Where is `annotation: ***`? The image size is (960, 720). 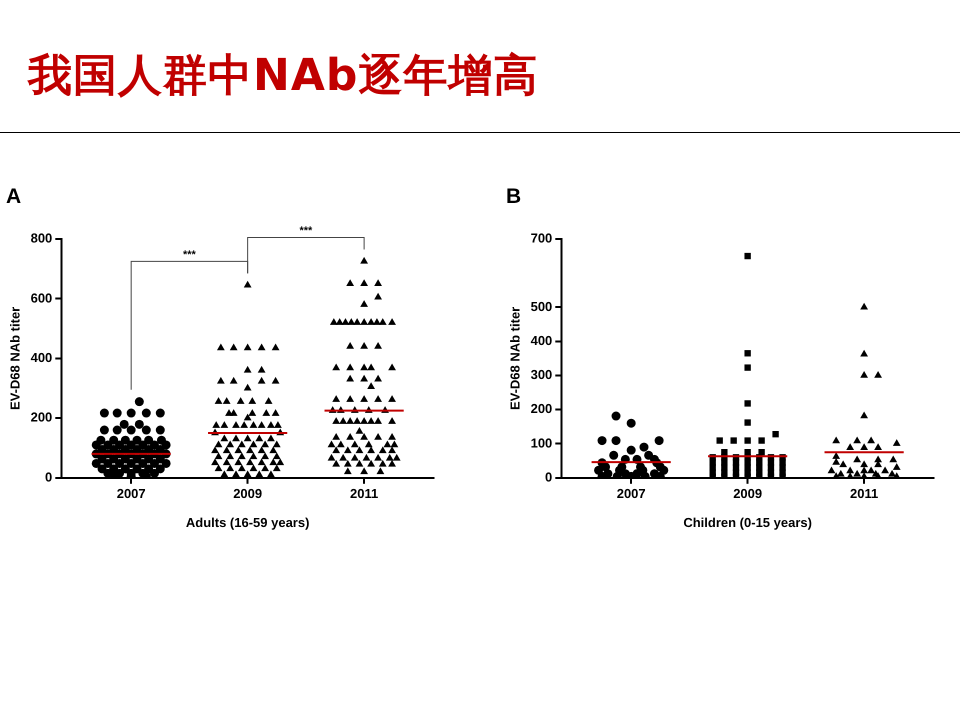 annotation: *** is located at coordinates (189, 254).